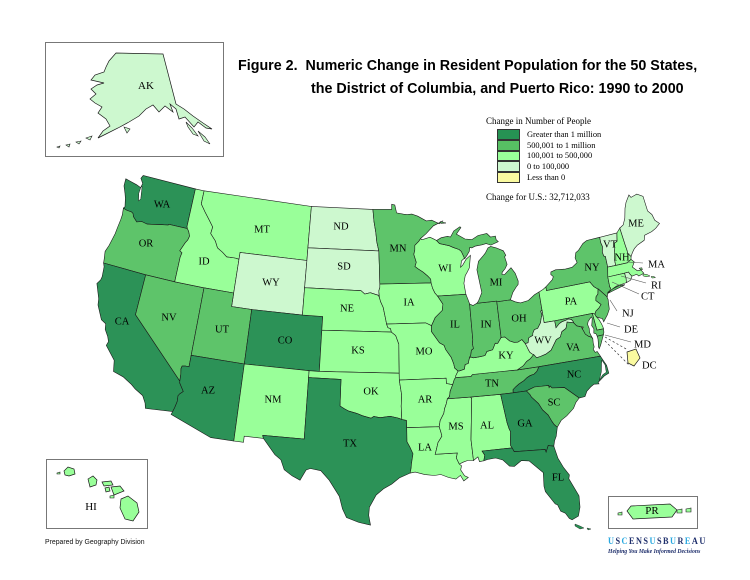  I want to click on svg-text: KS, so click(358, 351).